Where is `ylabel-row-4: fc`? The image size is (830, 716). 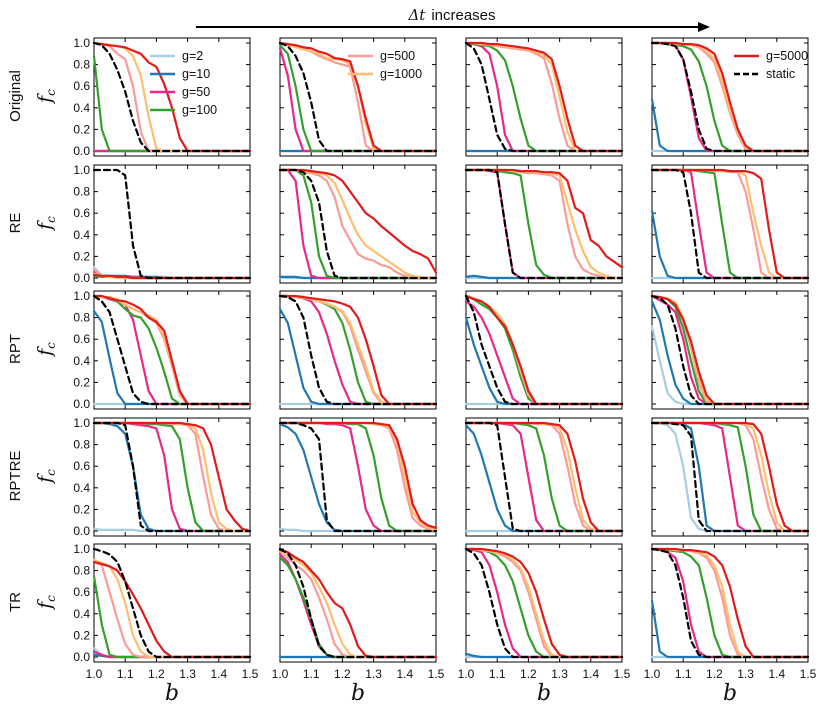 ylabel-row-4: fc is located at coordinates (46, 477).